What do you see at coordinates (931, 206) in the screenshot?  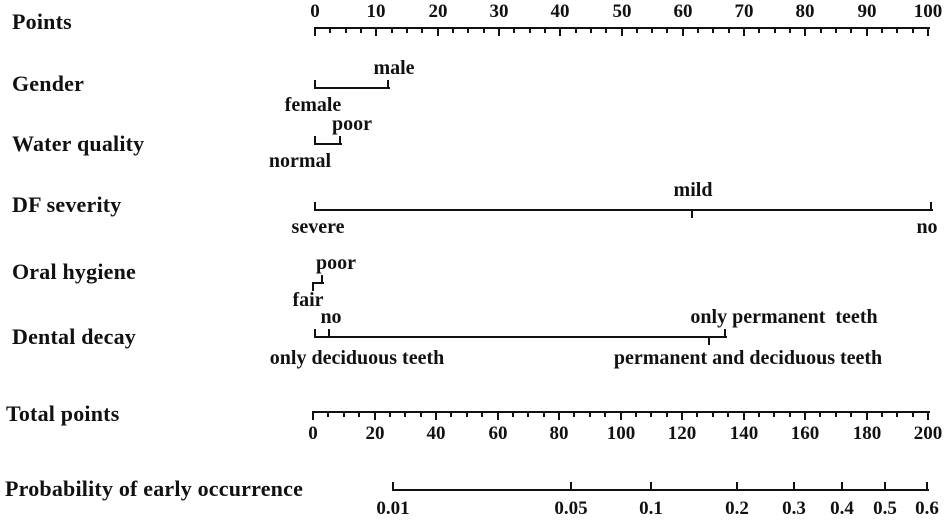 I see `df-severity-tick-no` at bounding box center [931, 206].